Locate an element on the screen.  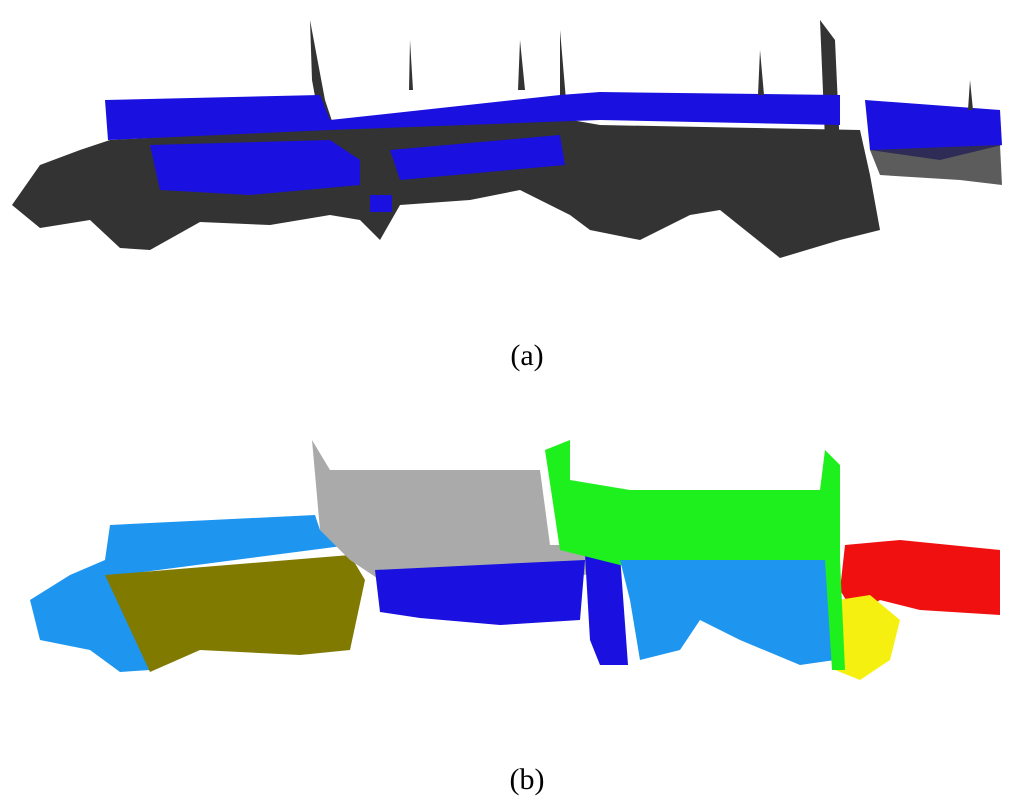
caption-b: (b) is located at coordinates (527, 779).